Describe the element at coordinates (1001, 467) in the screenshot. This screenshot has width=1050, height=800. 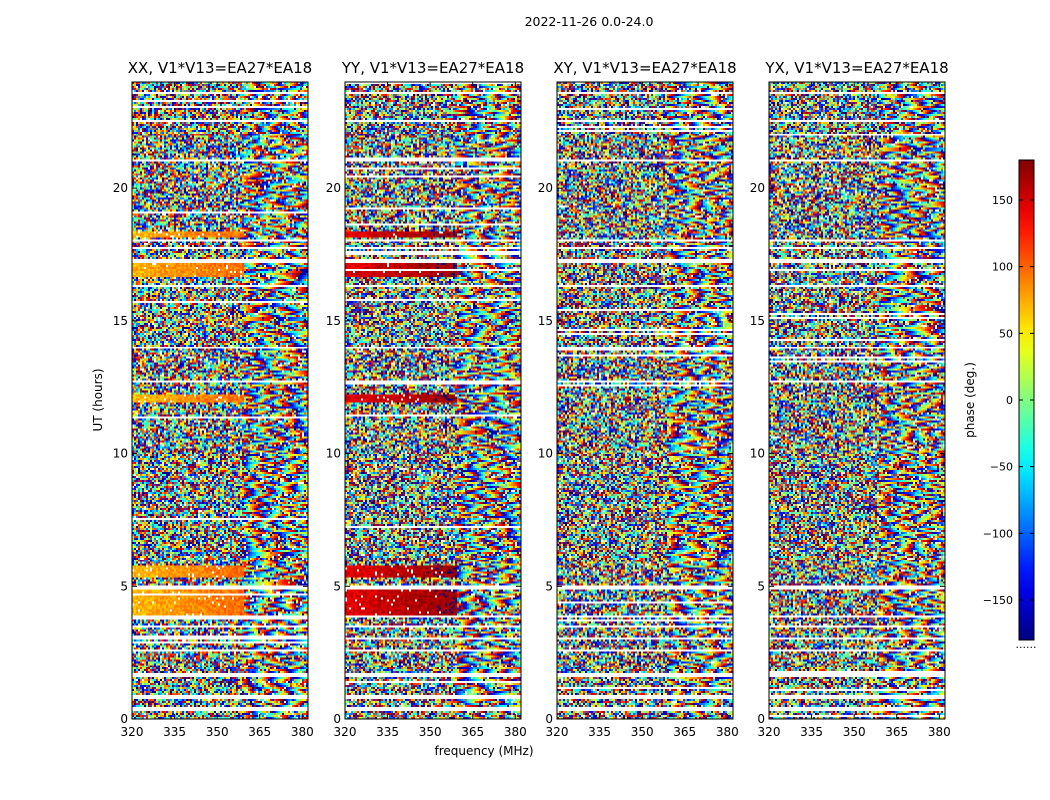
I see `colorbar-tick-label: −50` at that location.